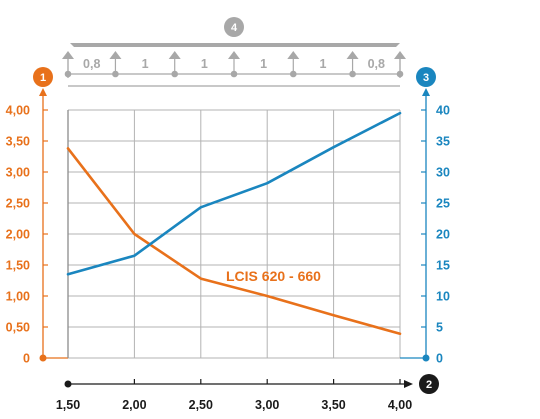 This screenshot has height=419, width=540. I want to click on series-annotation: LCIS 620 - 660, so click(273, 276).